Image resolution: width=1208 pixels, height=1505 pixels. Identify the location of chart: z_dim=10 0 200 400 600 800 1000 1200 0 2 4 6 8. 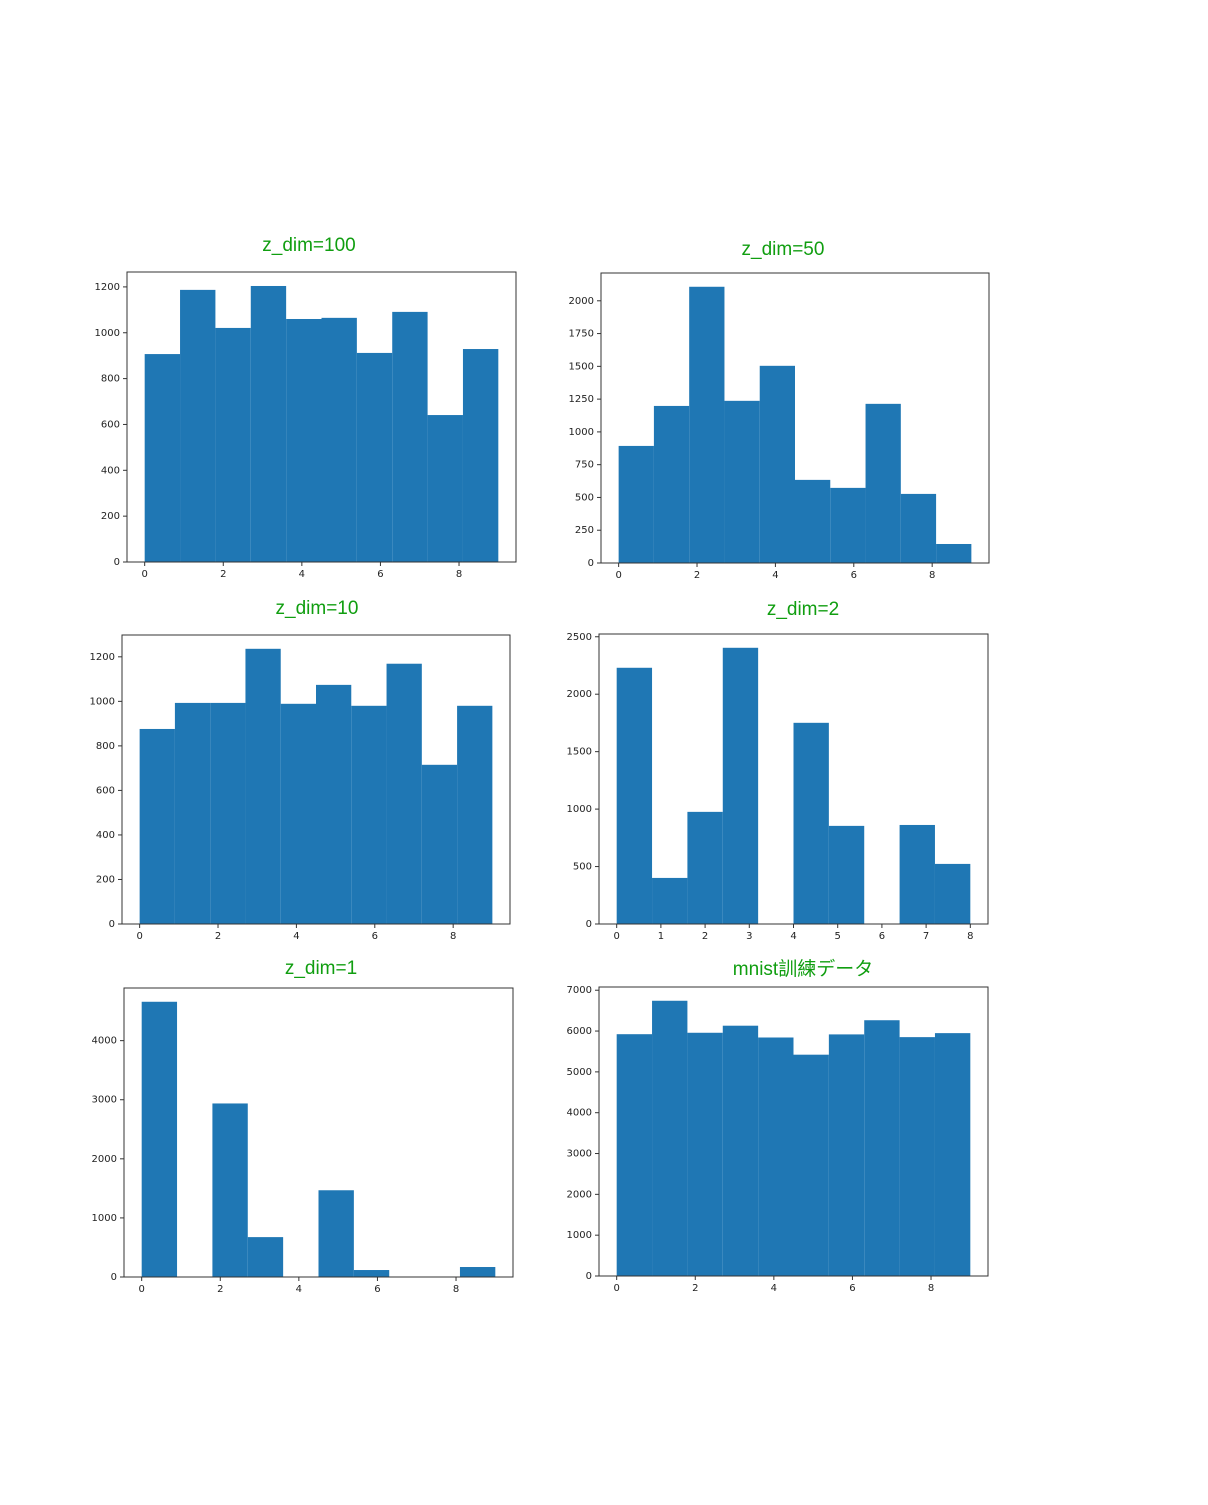
(300, 770).